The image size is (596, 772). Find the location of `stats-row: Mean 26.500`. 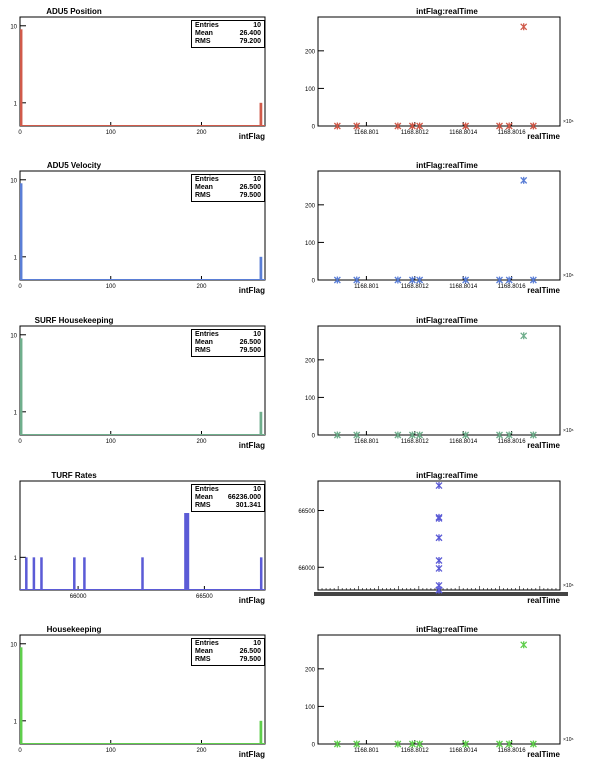

stats-row: Mean 26.500 is located at coordinates (228, 188).